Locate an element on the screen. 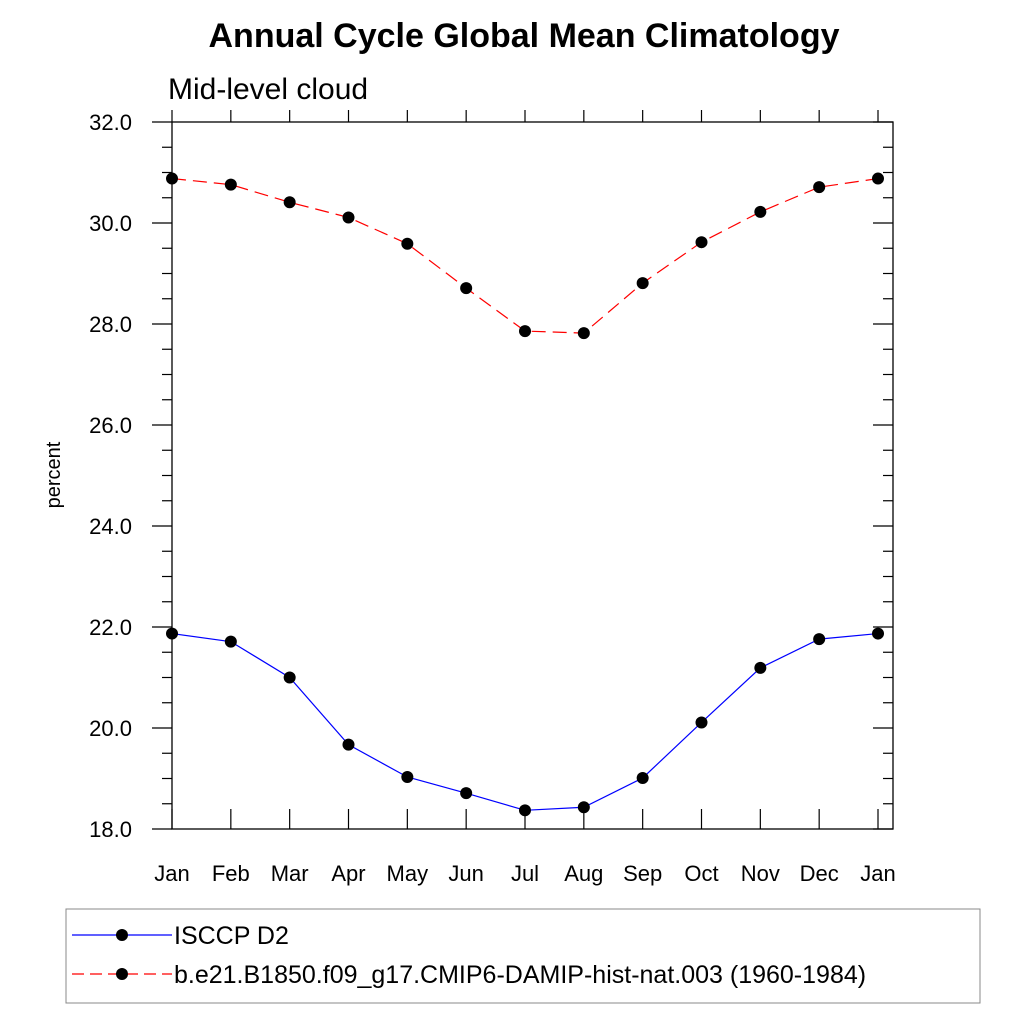 The height and width of the screenshot is (1024, 1024). chart-subtitle: Mid-level cloud is located at coordinates (268, 89).